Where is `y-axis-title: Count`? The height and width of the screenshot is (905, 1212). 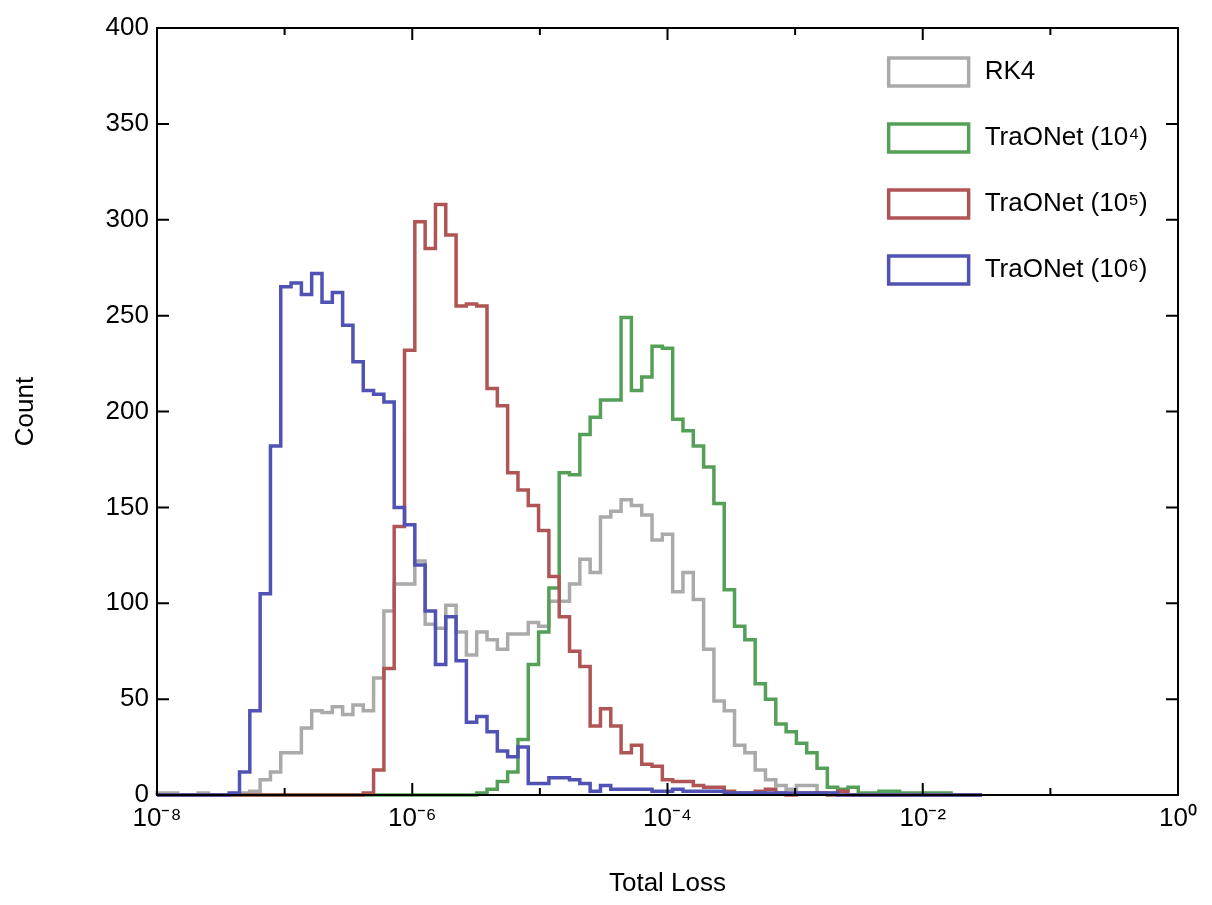 y-axis-title: Count is located at coordinates (23, 411).